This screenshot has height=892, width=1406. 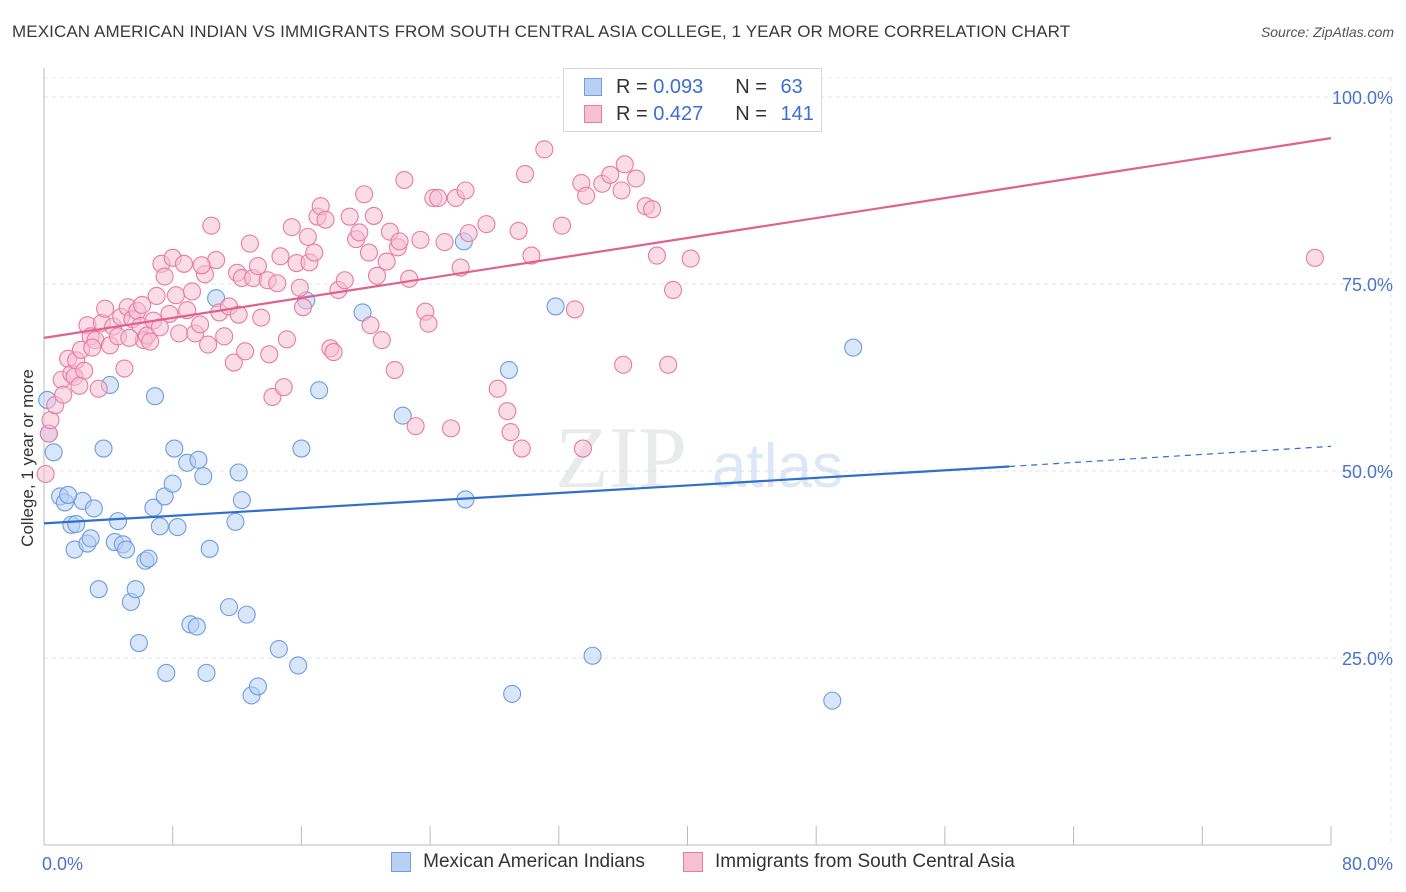 I want to click on trend-extension-blue, so click(x=1170, y=456).